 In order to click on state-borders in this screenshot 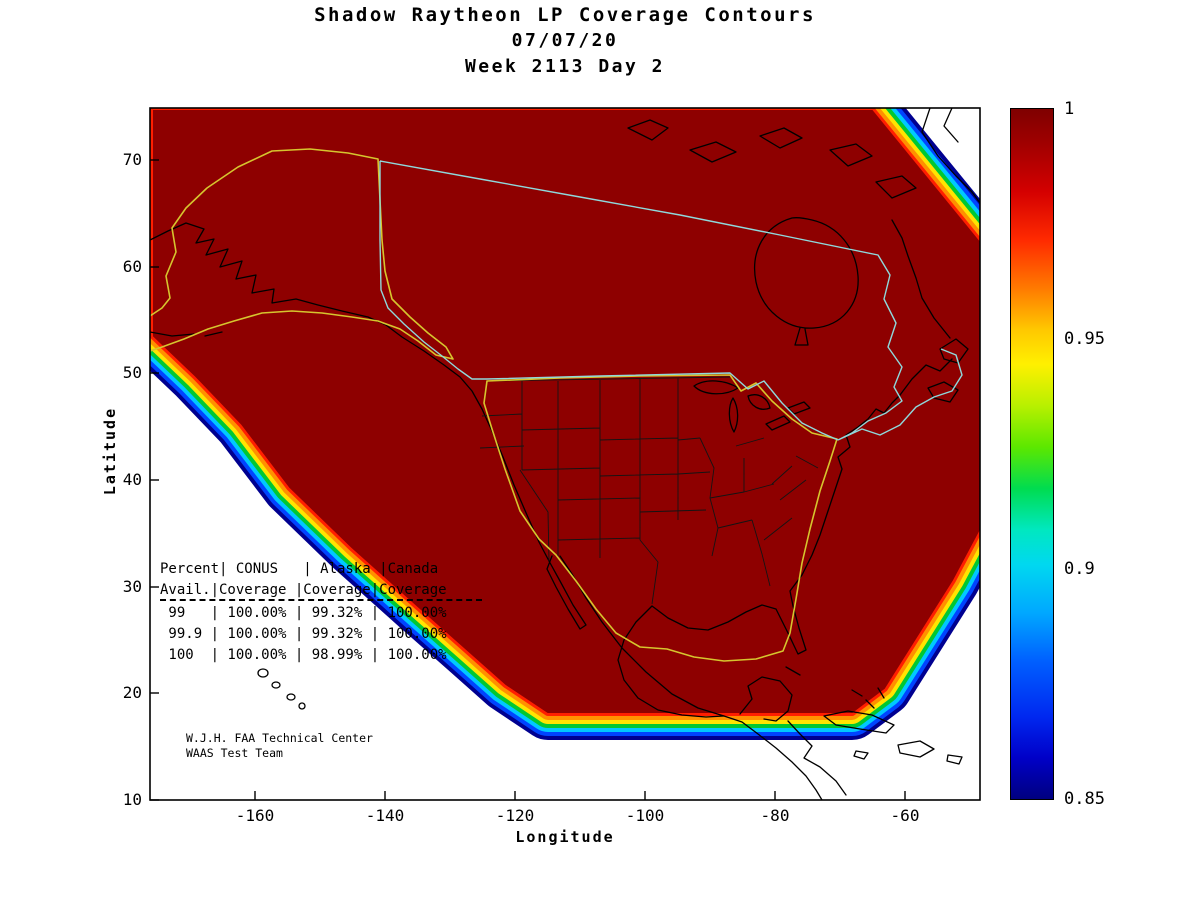, I will do `click(649, 490)`.